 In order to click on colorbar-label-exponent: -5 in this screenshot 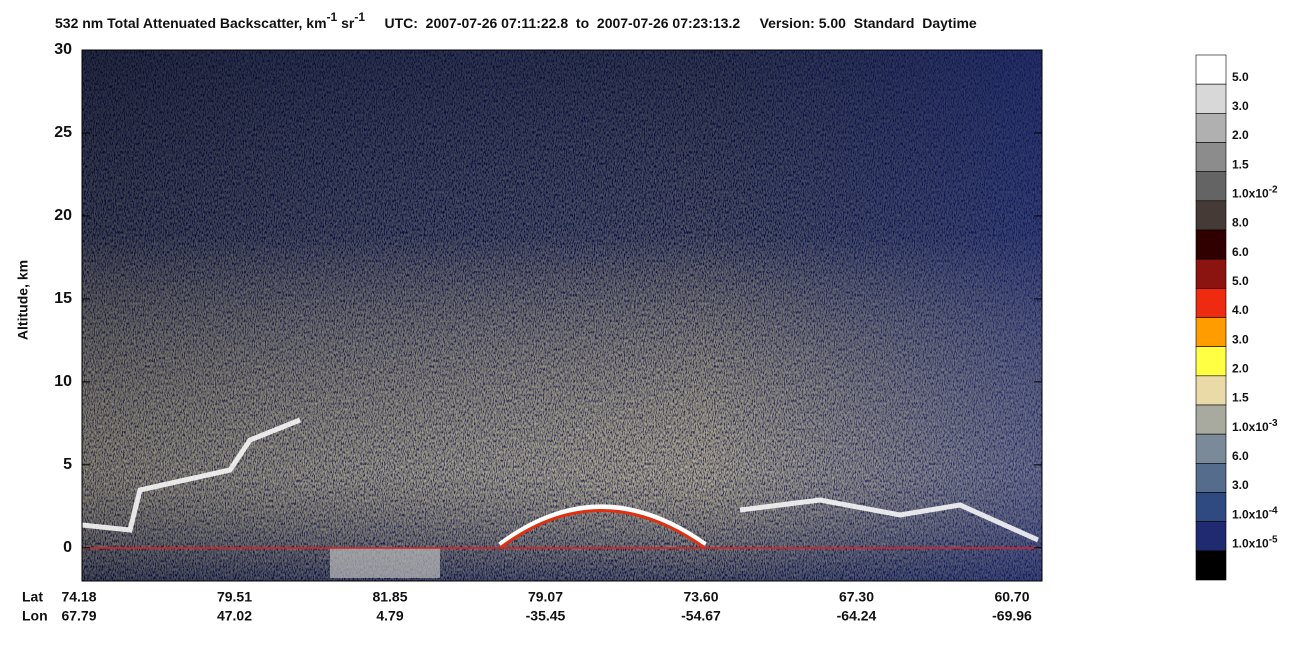, I will do `click(1273, 539)`.